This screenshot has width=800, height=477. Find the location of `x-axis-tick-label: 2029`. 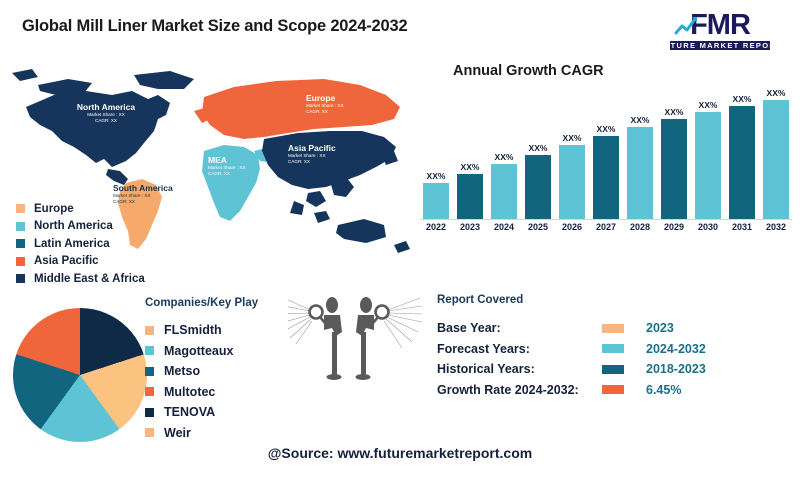

x-axis-tick-label: 2029 is located at coordinates (674, 227).